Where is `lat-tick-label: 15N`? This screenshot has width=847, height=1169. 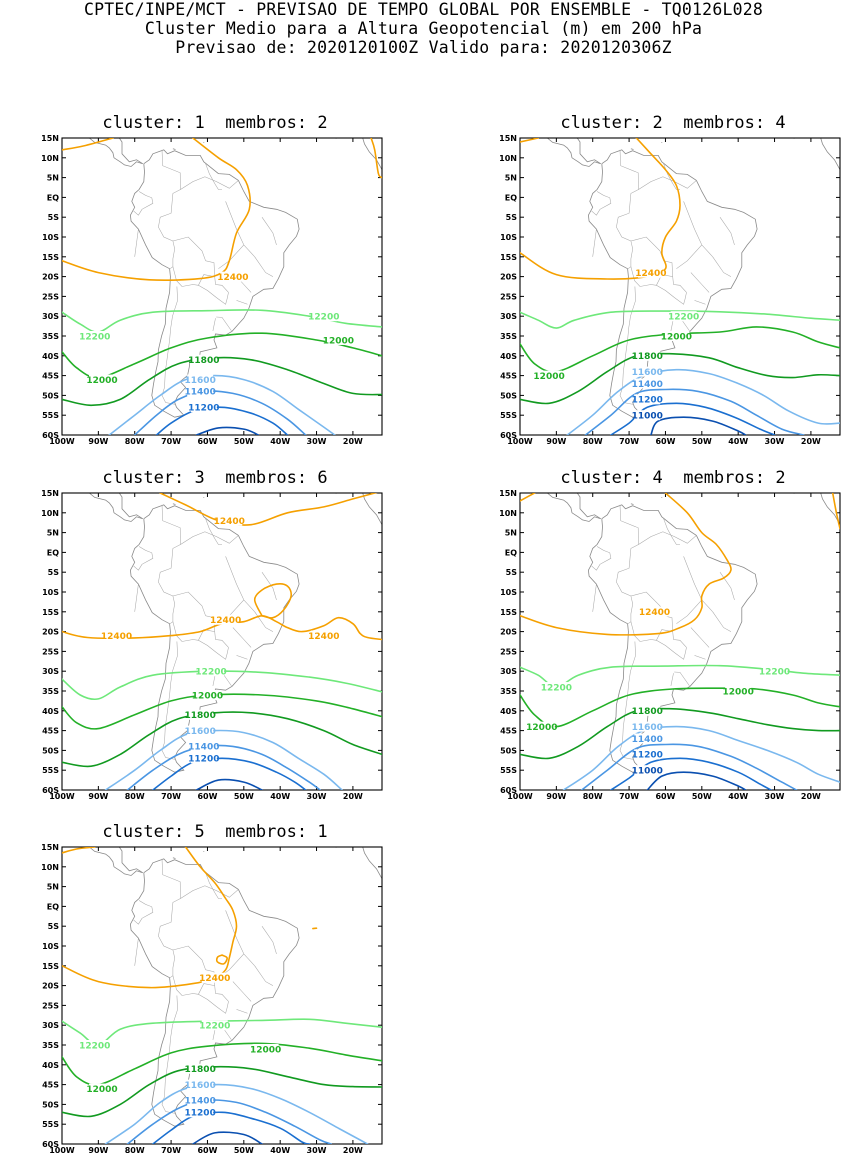
lat-tick-label: 15N is located at coordinates (508, 138).